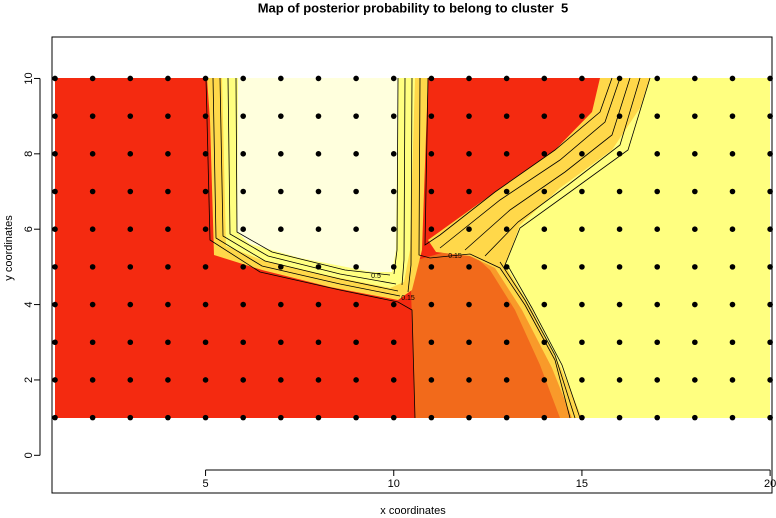 The width and height of the screenshot is (776, 518). What do you see at coordinates (205, 484) in the screenshot?
I see `x-tick-label: 5` at bounding box center [205, 484].